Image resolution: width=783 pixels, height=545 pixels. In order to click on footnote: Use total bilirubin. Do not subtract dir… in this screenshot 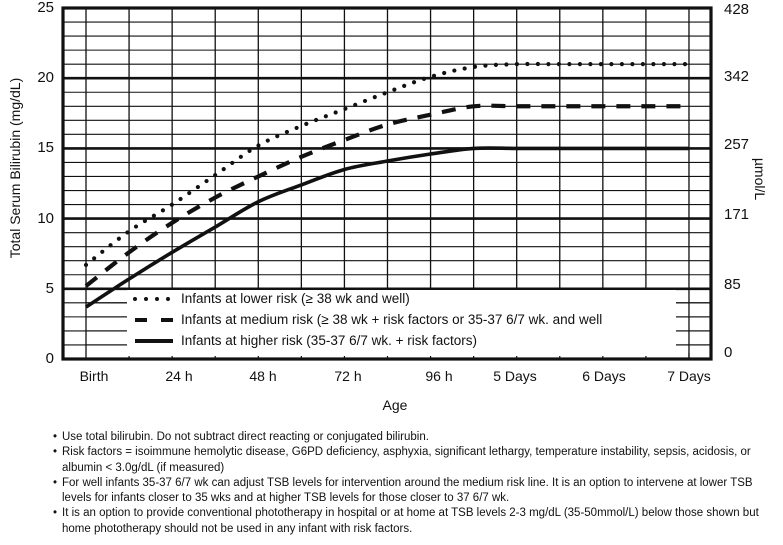, I will do `click(413, 437)`.